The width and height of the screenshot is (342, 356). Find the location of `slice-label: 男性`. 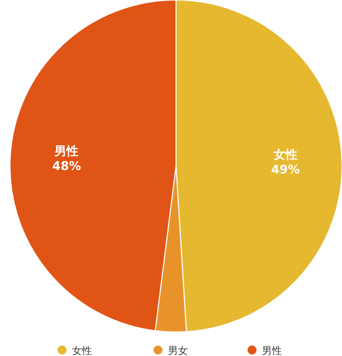

slice-label: 男性 is located at coordinates (66, 151).